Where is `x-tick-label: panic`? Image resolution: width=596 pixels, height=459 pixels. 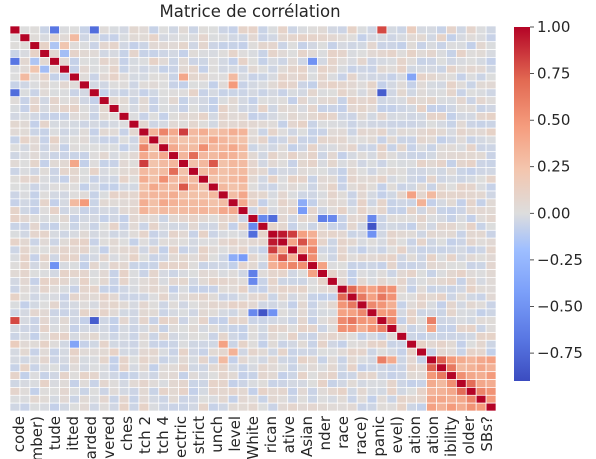 x-tick-label: panic is located at coordinates (379, 436).